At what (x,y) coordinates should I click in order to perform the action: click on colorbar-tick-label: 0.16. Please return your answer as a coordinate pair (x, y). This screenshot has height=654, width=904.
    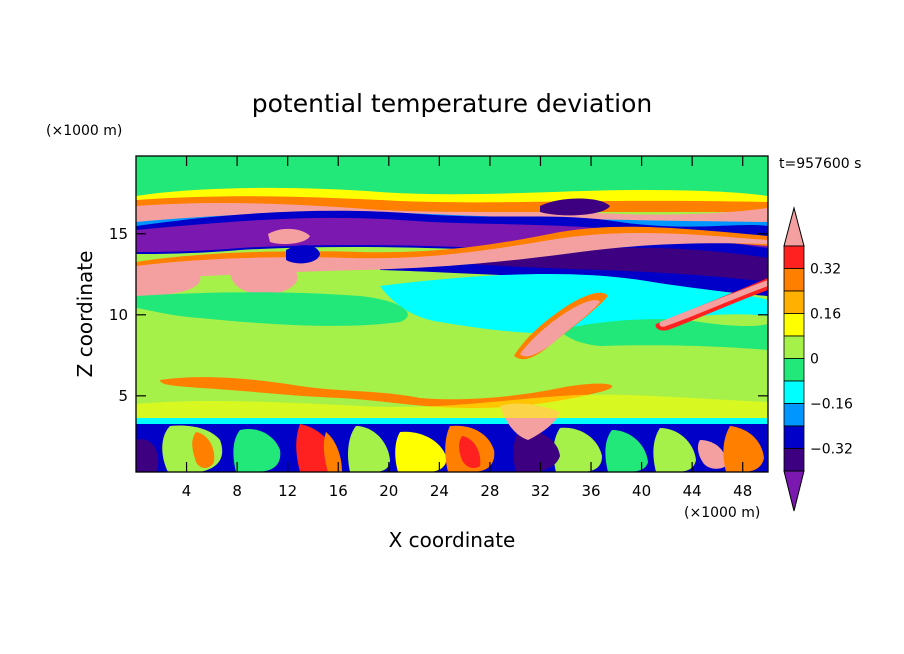
    Looking at the image, I should click on (825, 315).